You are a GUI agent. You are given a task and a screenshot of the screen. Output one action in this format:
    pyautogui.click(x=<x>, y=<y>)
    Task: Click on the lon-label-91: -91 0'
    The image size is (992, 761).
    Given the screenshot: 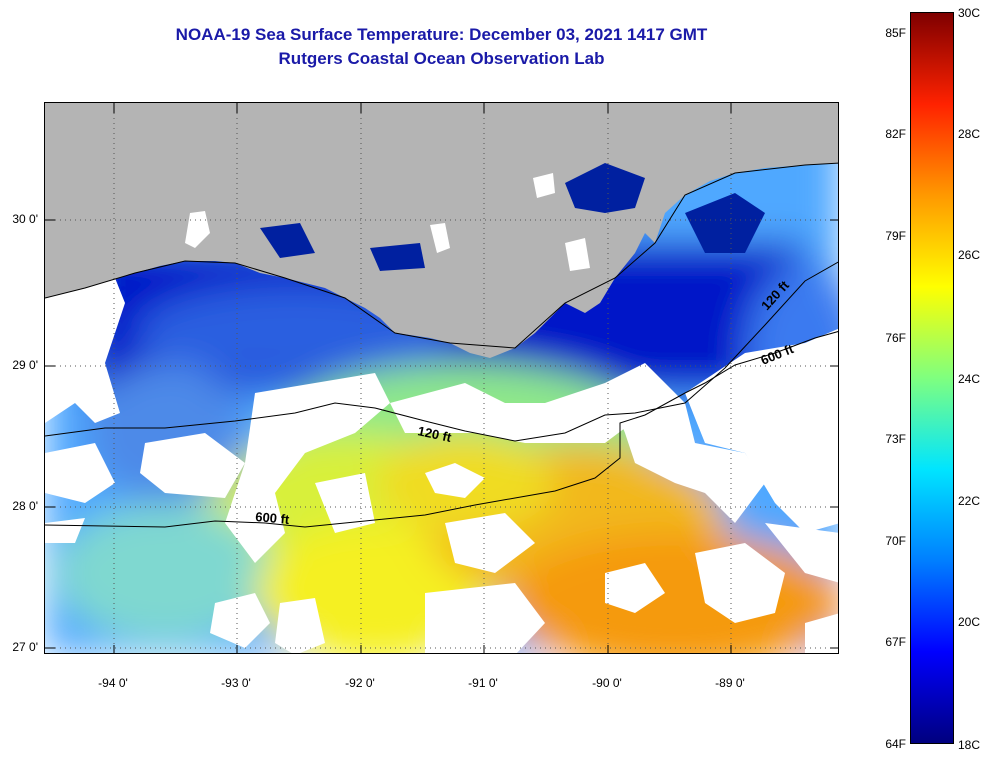 What is the action you would take?
    pyautogui.click(x=483, y=683)
    